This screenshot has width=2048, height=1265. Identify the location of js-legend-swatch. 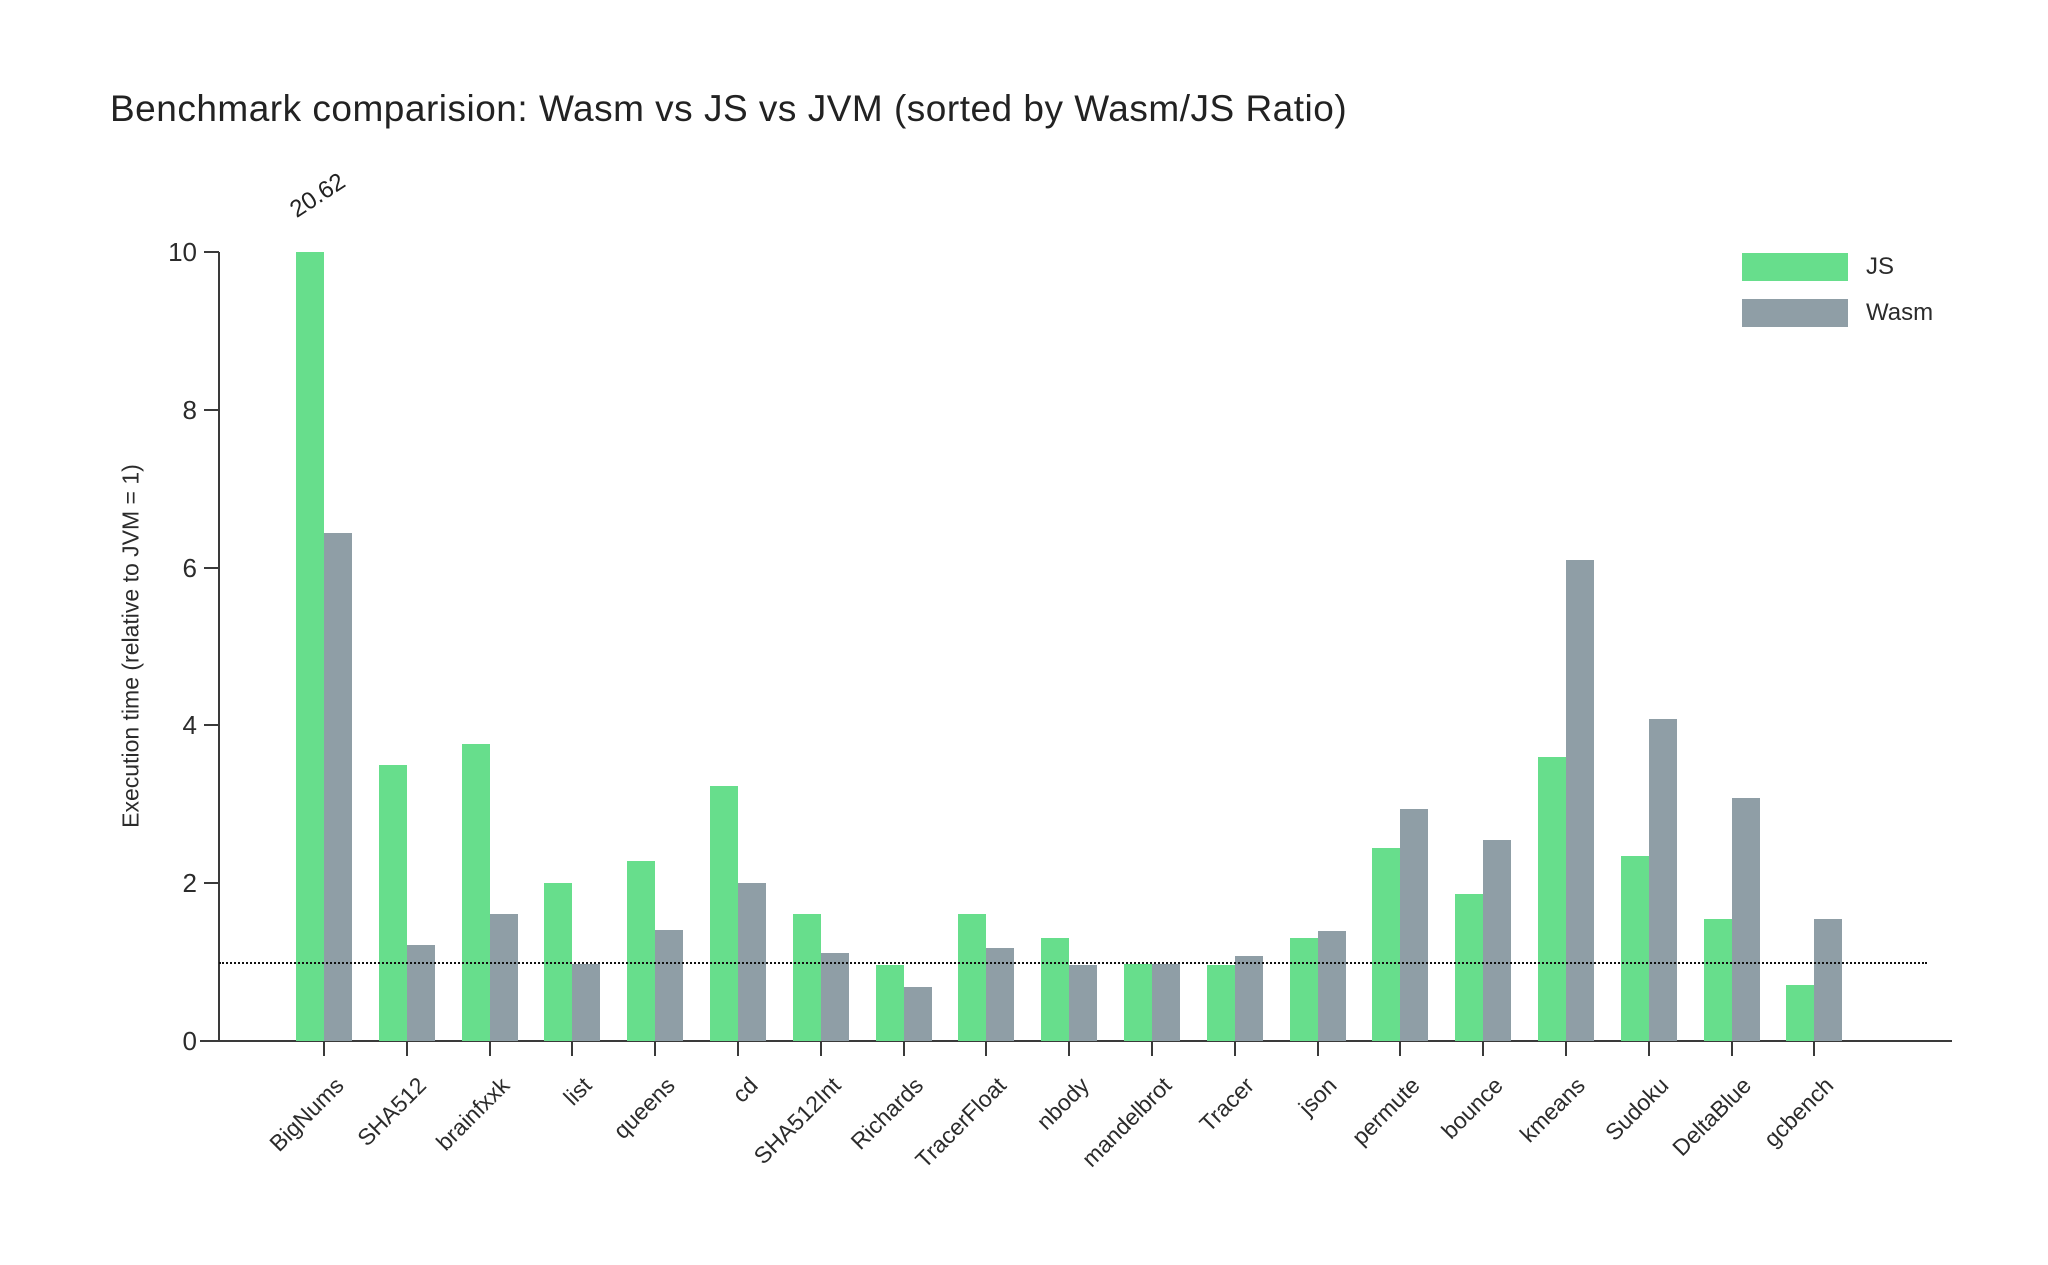
(1795, 267).